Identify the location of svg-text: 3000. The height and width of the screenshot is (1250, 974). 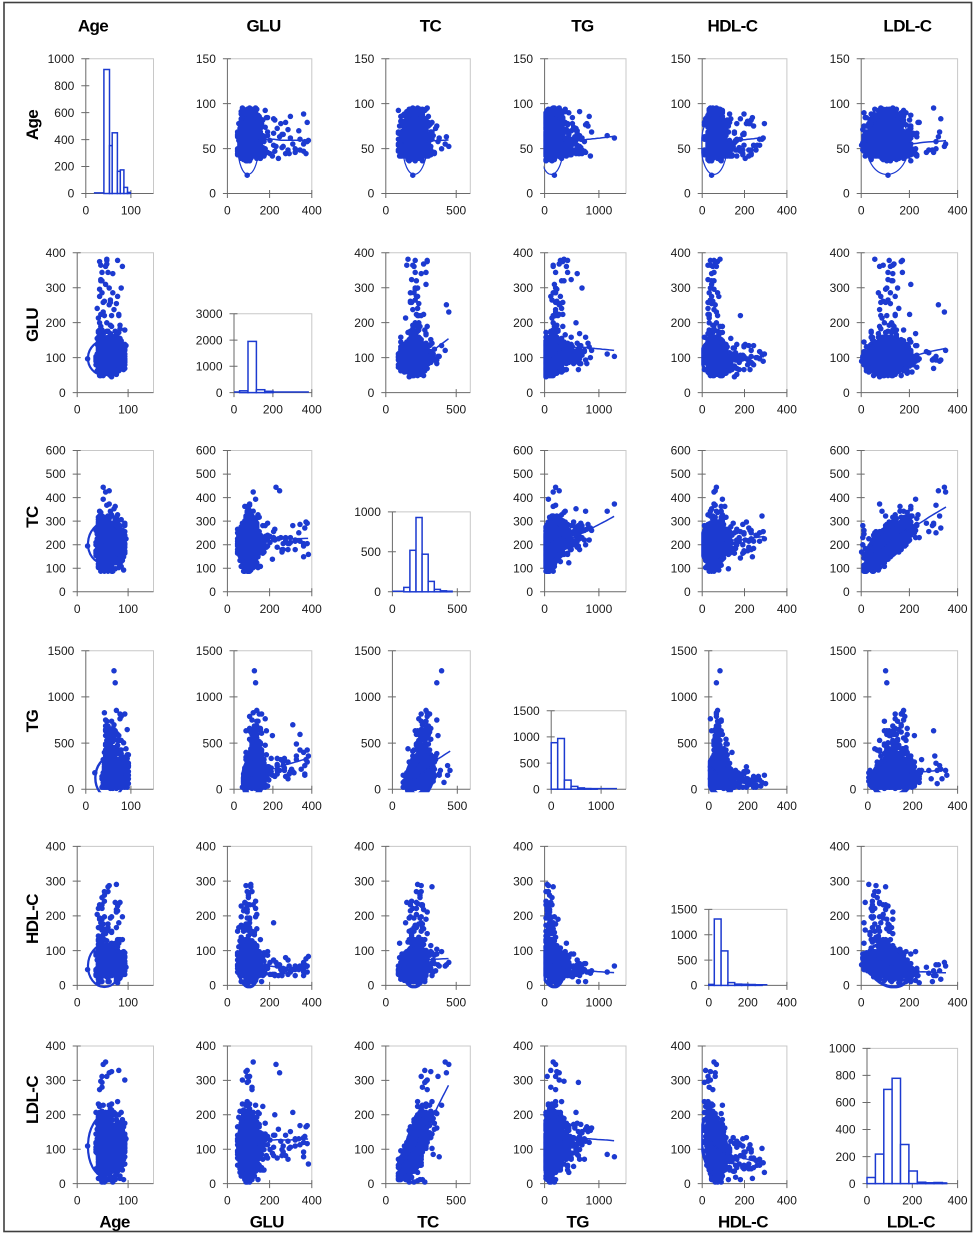
(209, 314).